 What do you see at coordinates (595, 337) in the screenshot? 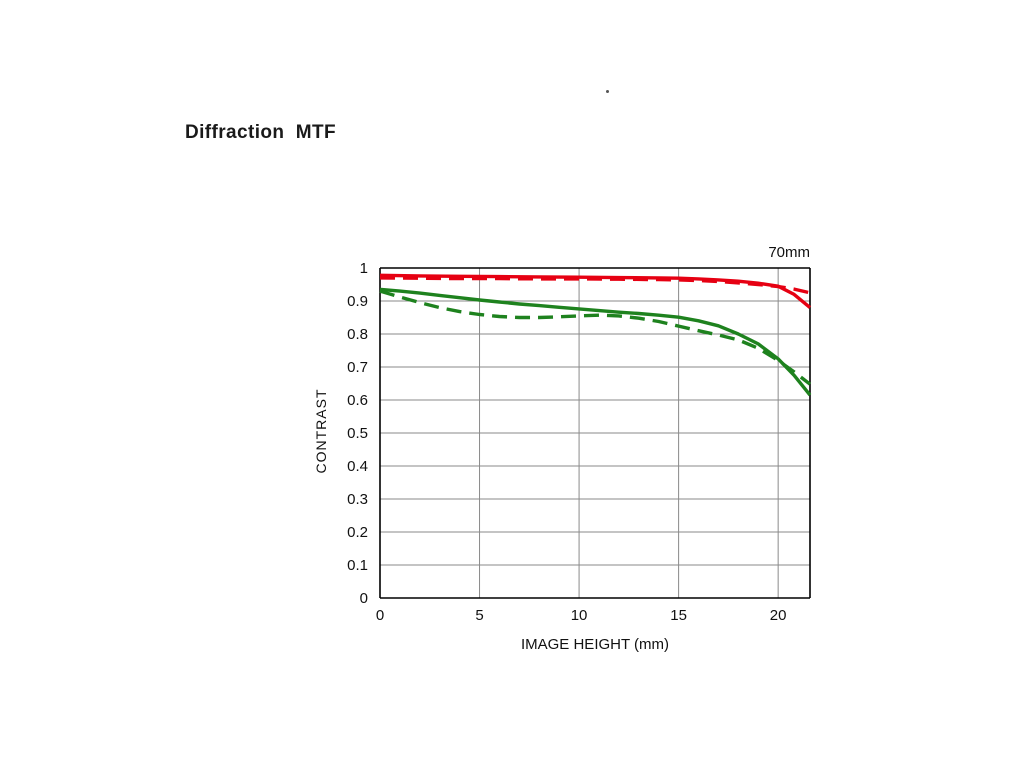
I see `series-green-dashed` at bounding box center [595, 337].